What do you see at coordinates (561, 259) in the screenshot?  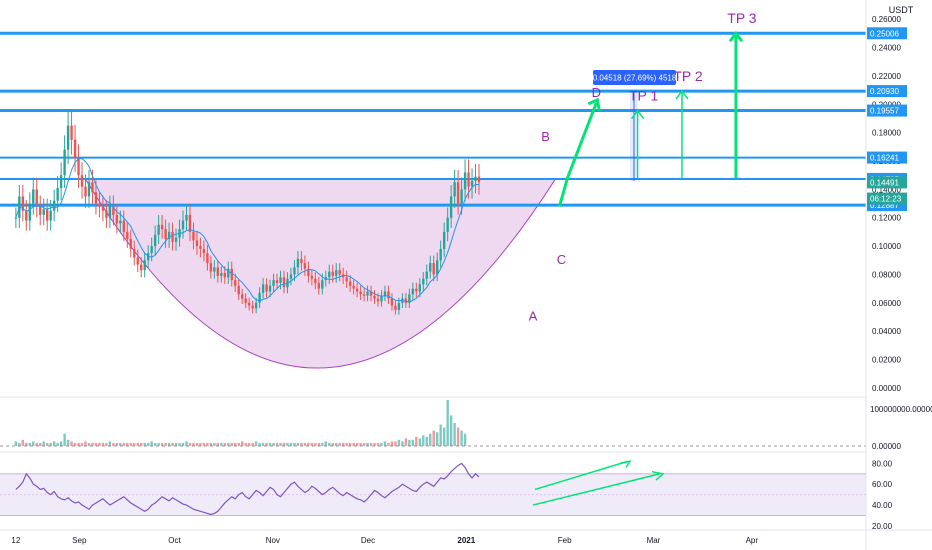 I see `pattern-label-c: C` at bounding box center [561, 259].